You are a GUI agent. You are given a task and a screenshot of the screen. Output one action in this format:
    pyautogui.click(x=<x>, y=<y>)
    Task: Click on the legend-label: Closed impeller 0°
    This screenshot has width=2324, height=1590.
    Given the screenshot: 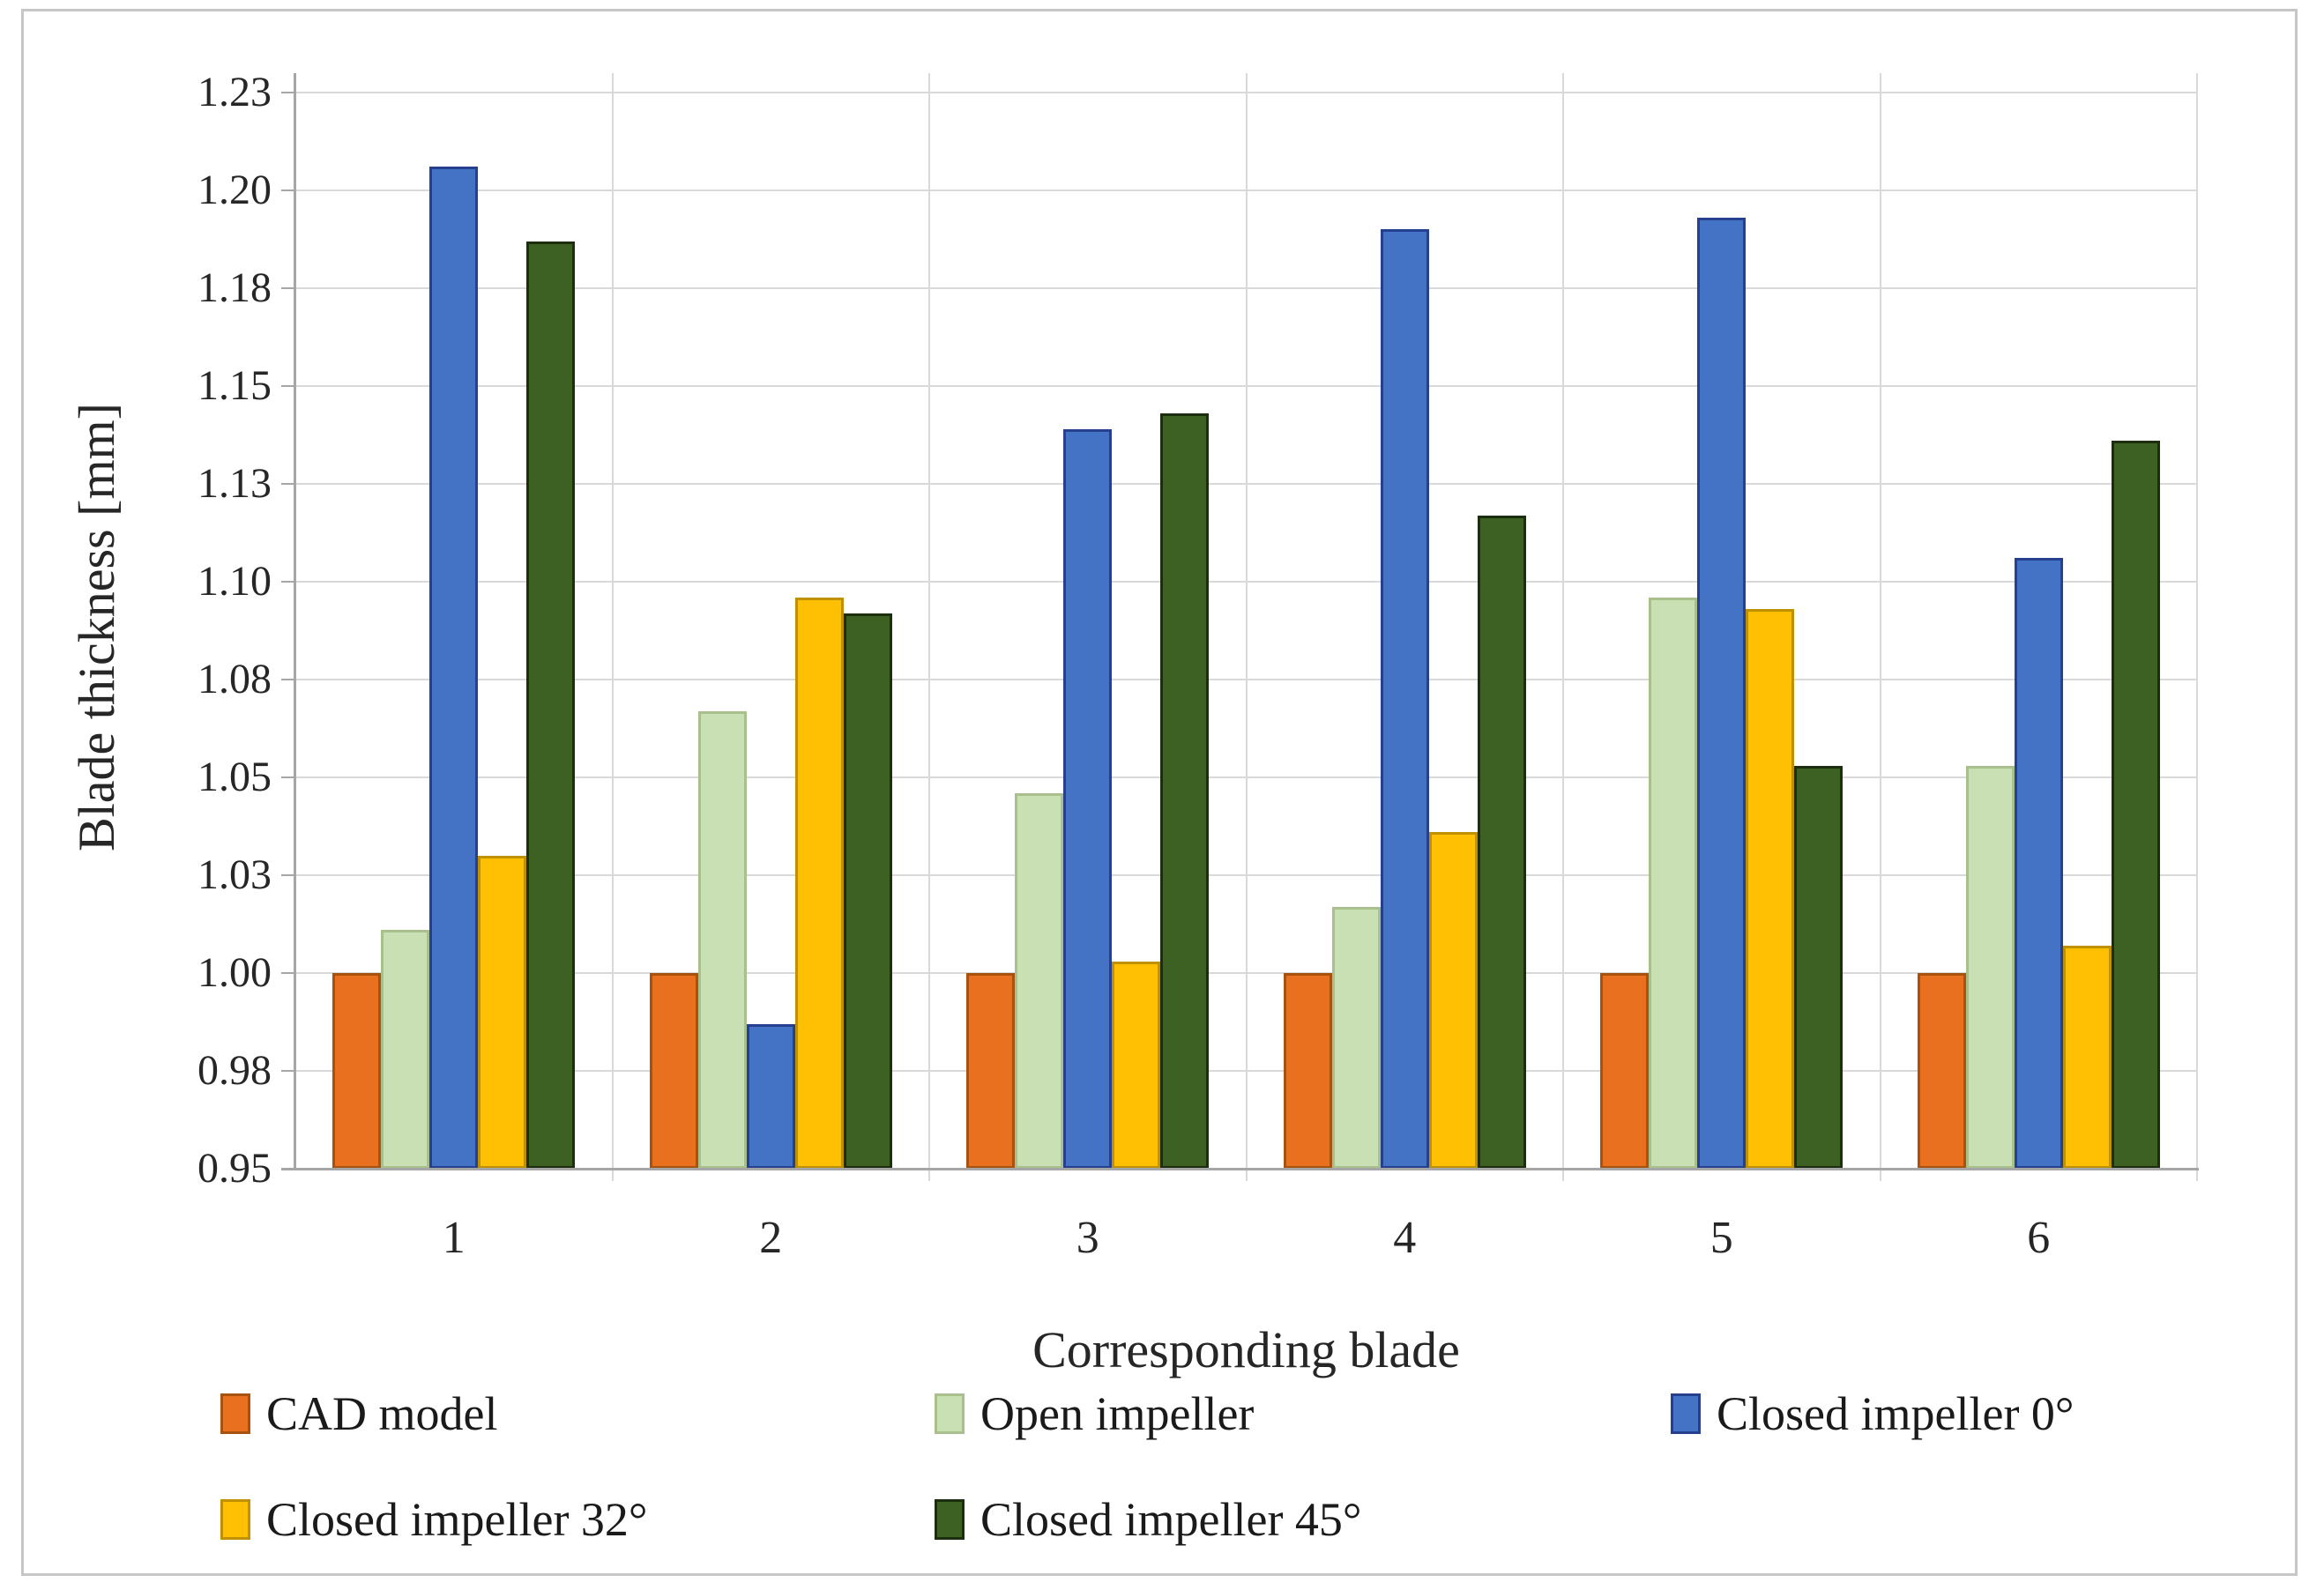 What is the action you would take?
    pyautogui.click(x=1895, y=1413)
    